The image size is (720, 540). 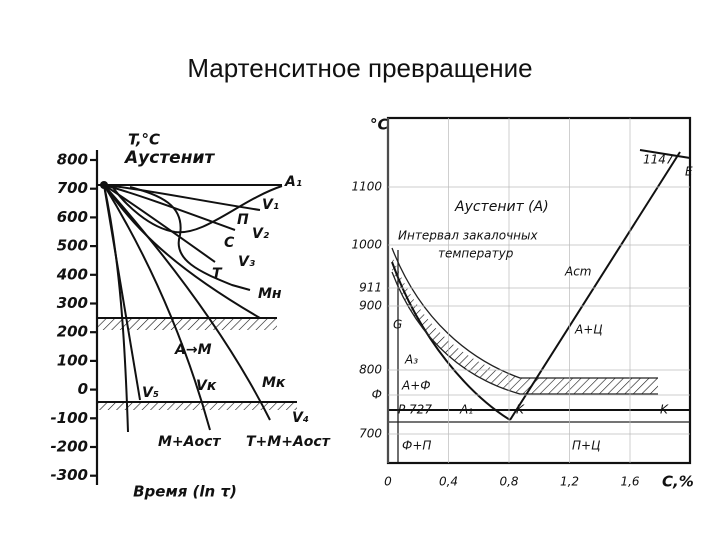 I want to click on x-tick-label: 0,8, so click(x=508, y=482).